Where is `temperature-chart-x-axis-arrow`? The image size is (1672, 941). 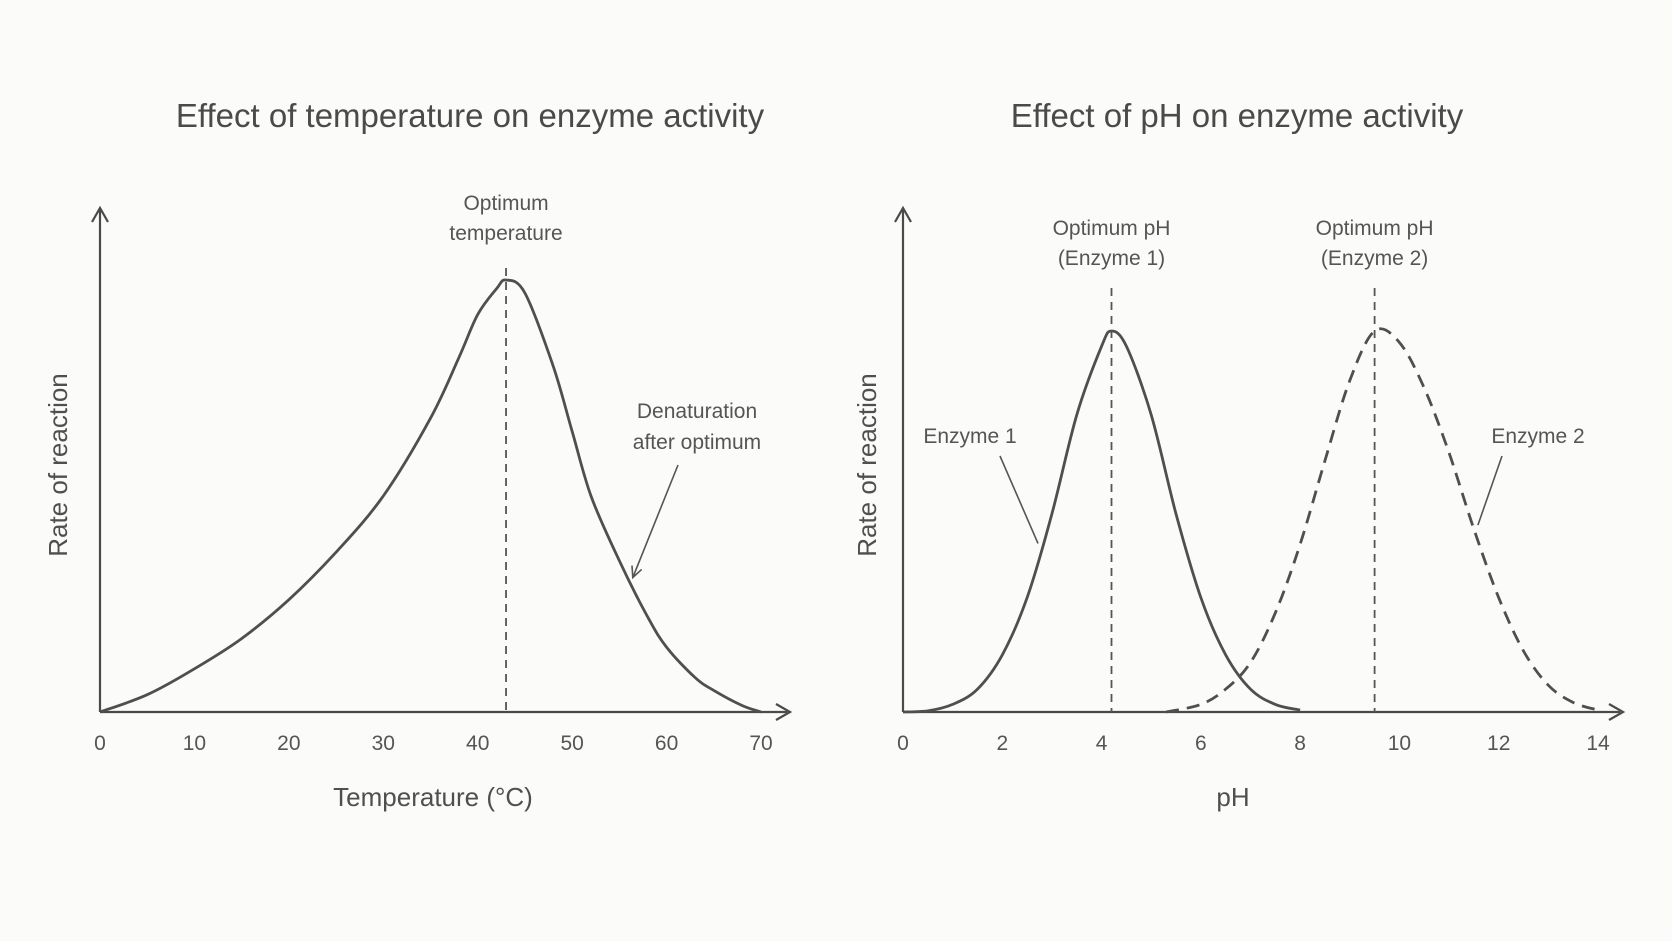
temperature-chart-x-axis-arrow is located at coordinates (784, 712).